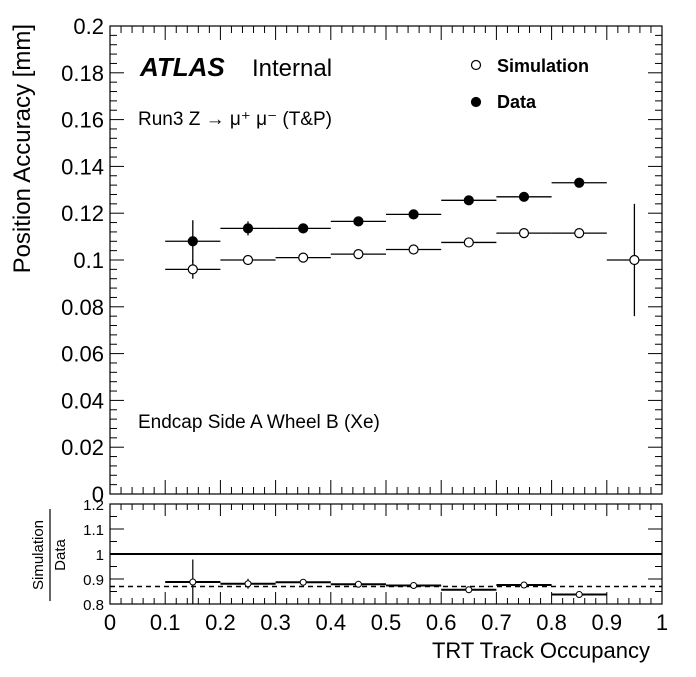 The image size is (696, 677). What do you see at coordinates (82, 120) in the screenshot?
I see `main-y-tick-label: 0.16` at bounding box center [82, 120].